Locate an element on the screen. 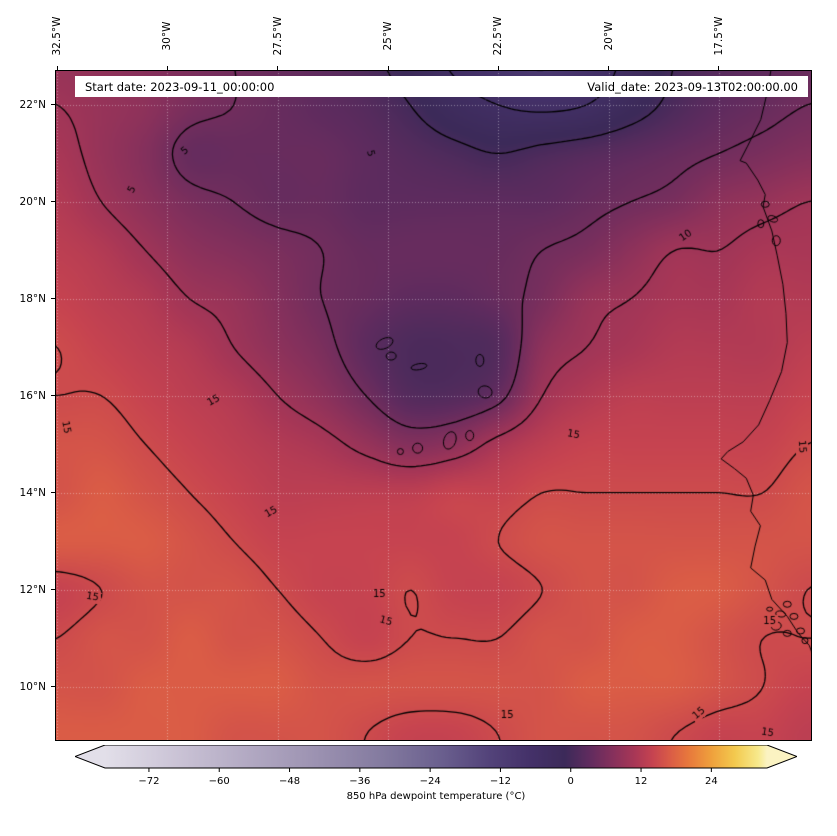 The image size is (837, 836). lat-tick-label: 10°N is located at coordinates (32, 686).